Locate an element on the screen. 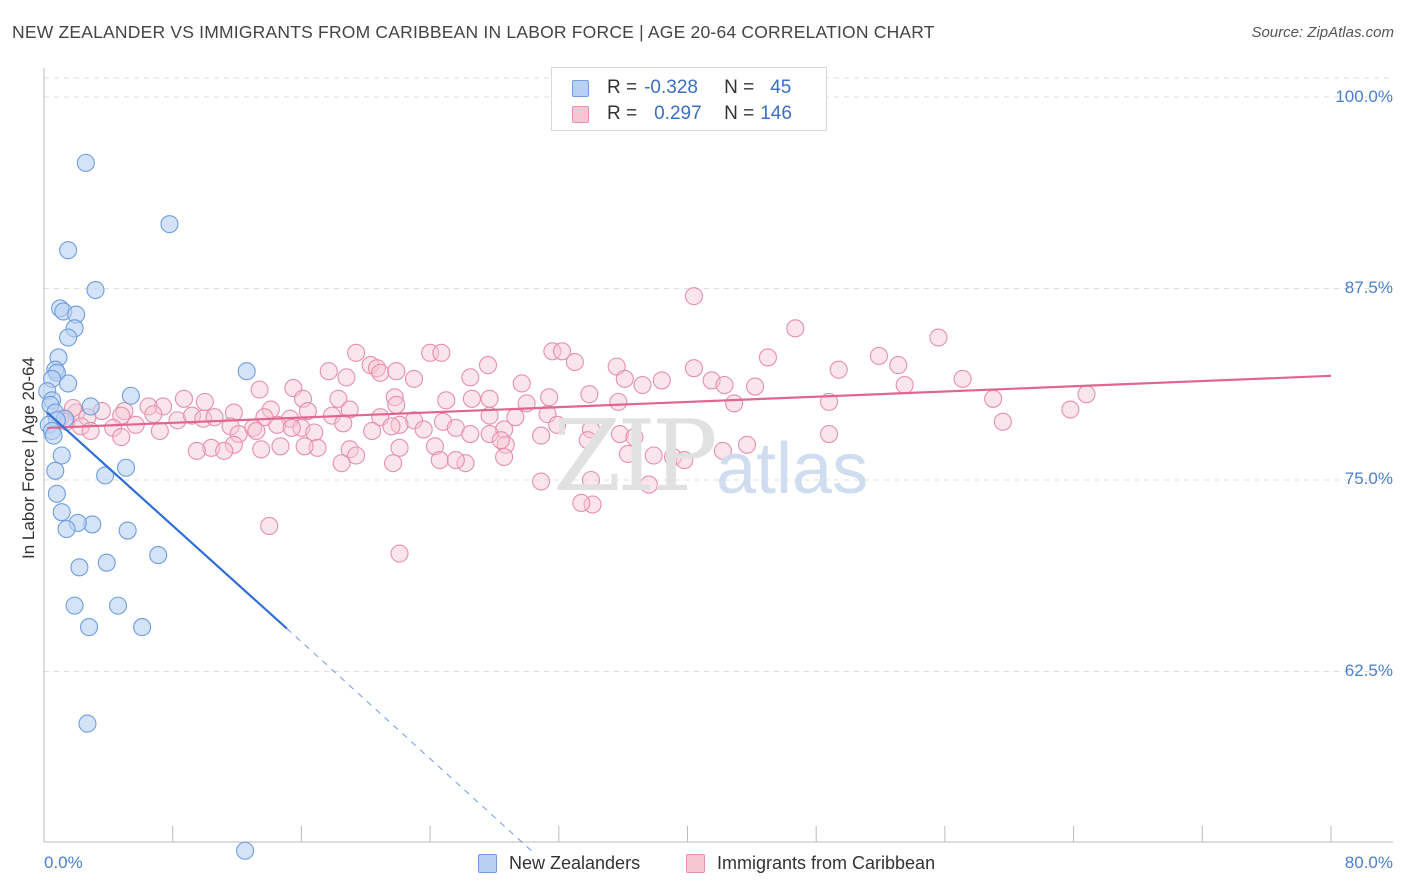 The height and width of the screenshot is (892, 1406). stats-box: R = -0.328 N = 45 R = 0.297 N = 146 is located at coordinates (689, 99).